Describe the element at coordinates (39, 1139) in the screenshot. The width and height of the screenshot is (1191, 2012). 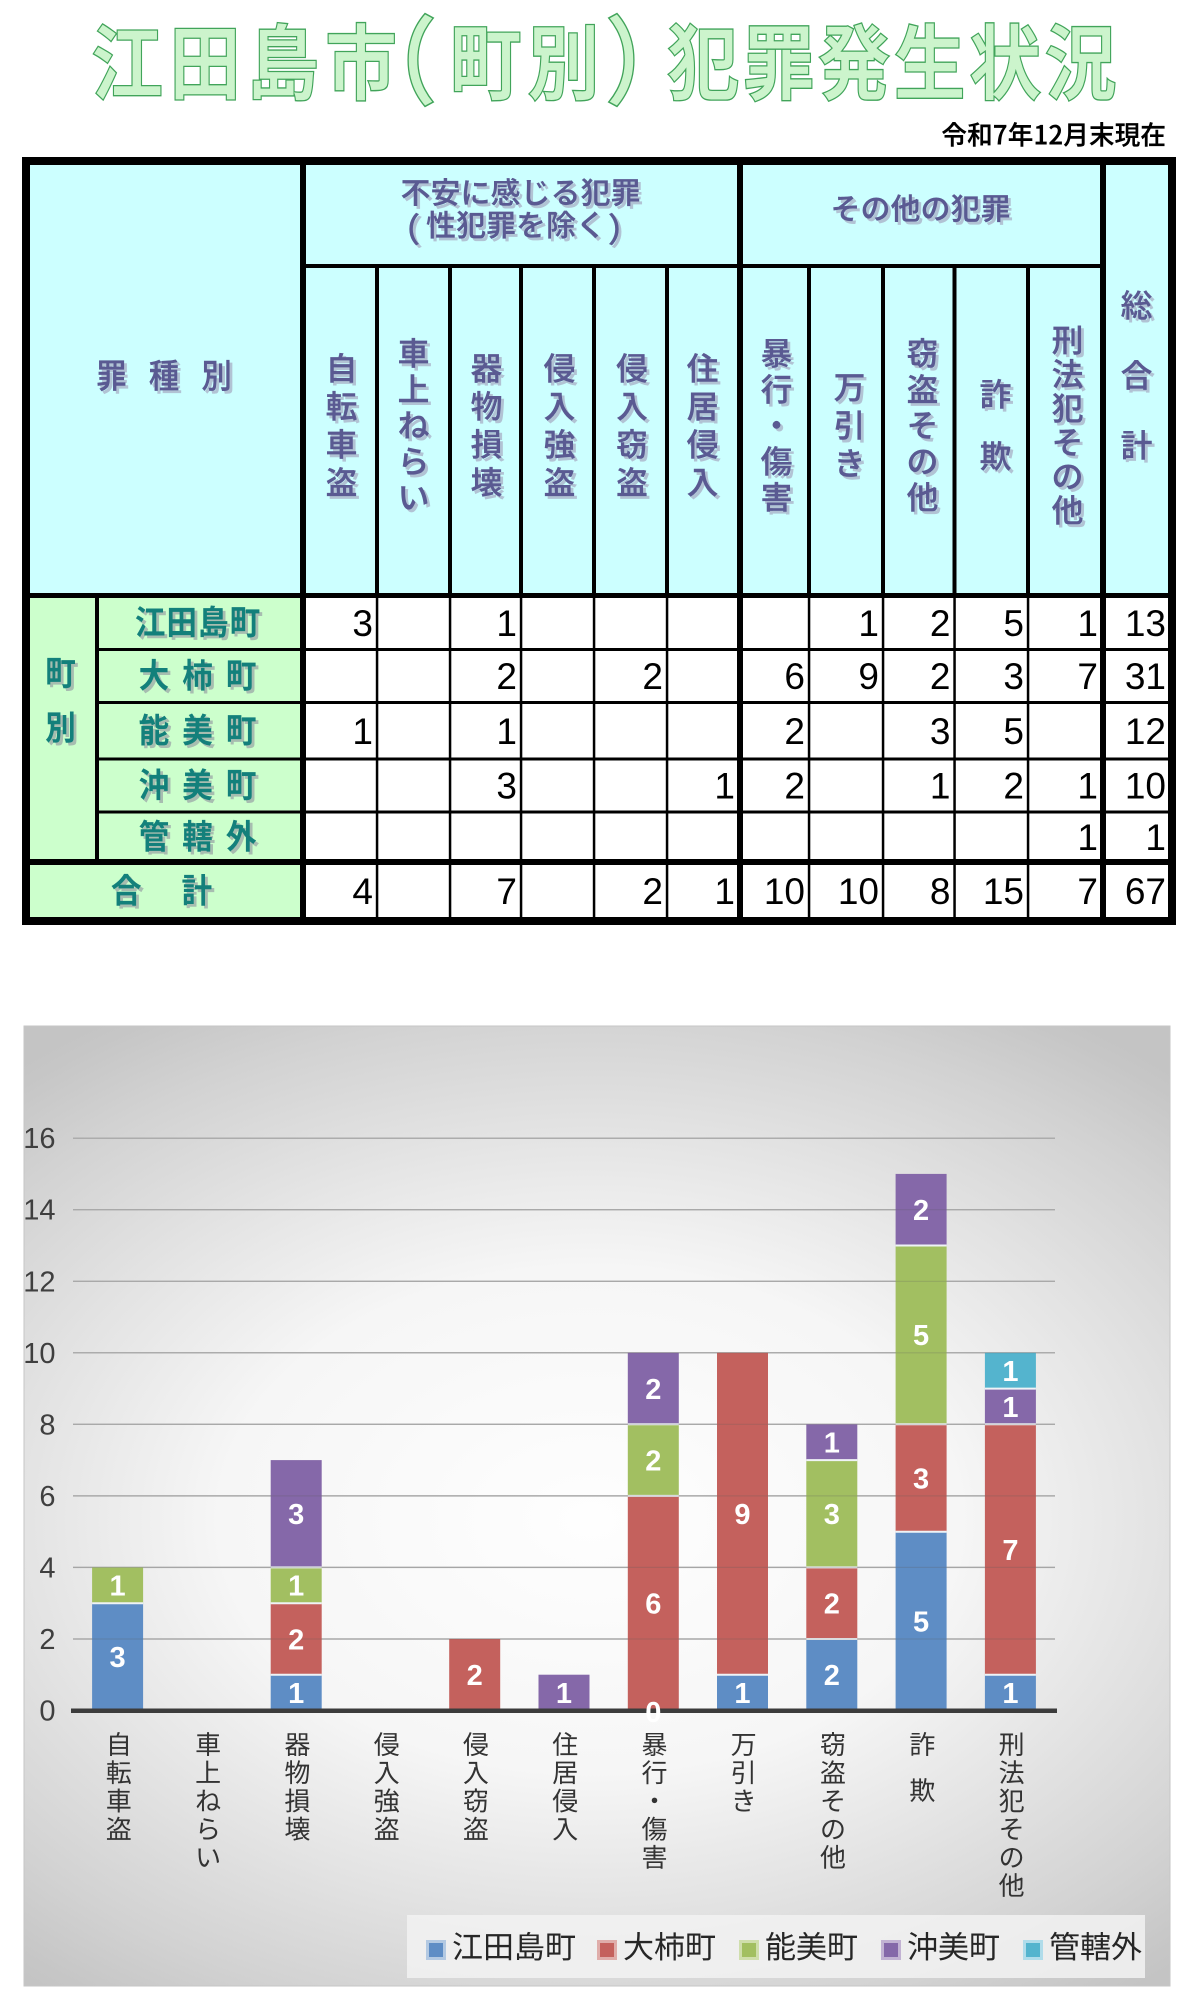
I see `svg-text: 16` at that location.